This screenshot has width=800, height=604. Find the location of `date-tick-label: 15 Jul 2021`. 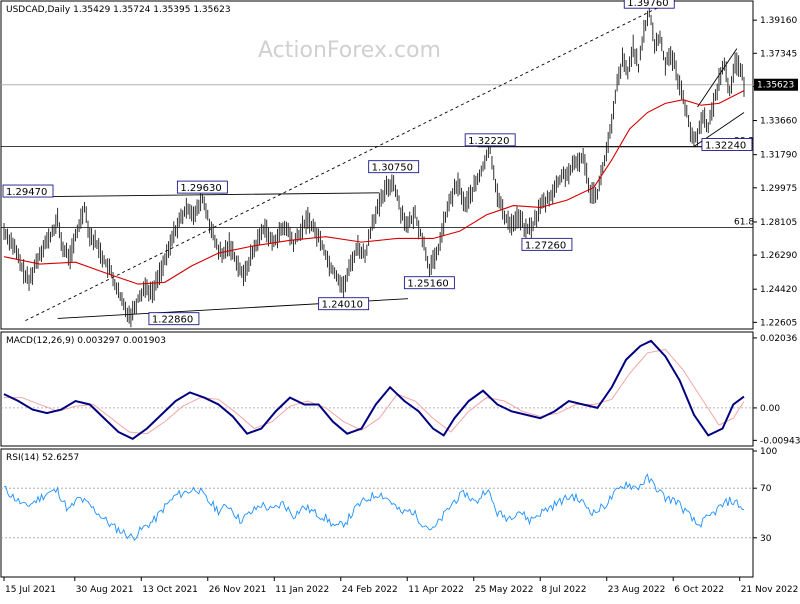

date-tick-label: 15 Jul 2021 is located at coordinates (30, 590).